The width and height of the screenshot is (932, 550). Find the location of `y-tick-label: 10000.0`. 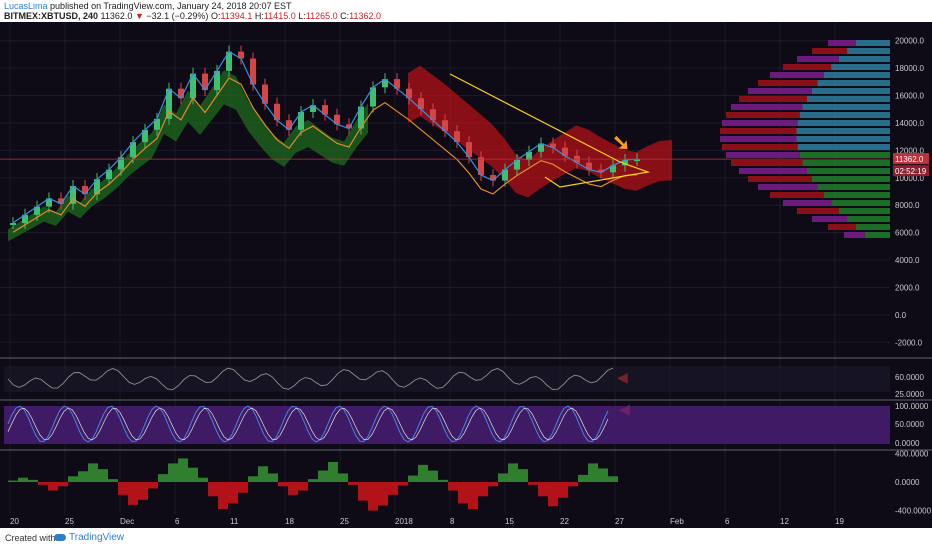

y-tick-label: 10000.0 is located at coordinates (909, 178).